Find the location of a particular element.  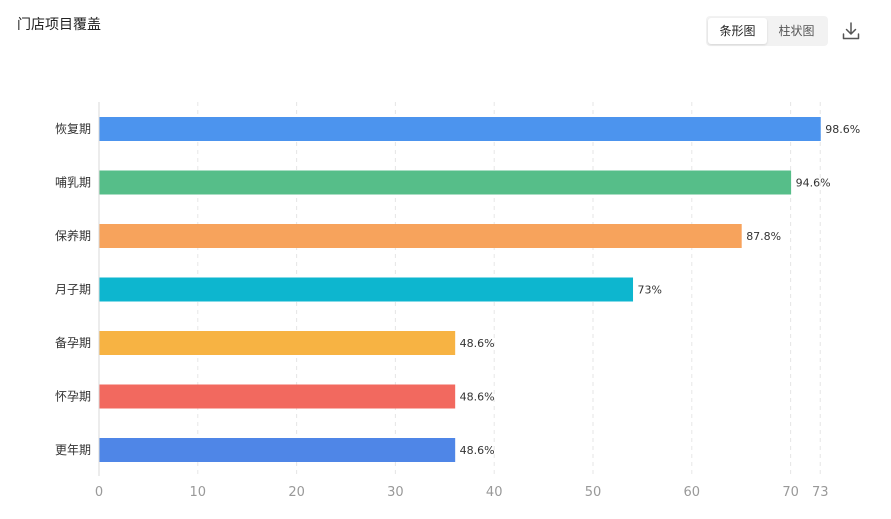

category-label: 怀孕期 is located at coordinates (73, 397).